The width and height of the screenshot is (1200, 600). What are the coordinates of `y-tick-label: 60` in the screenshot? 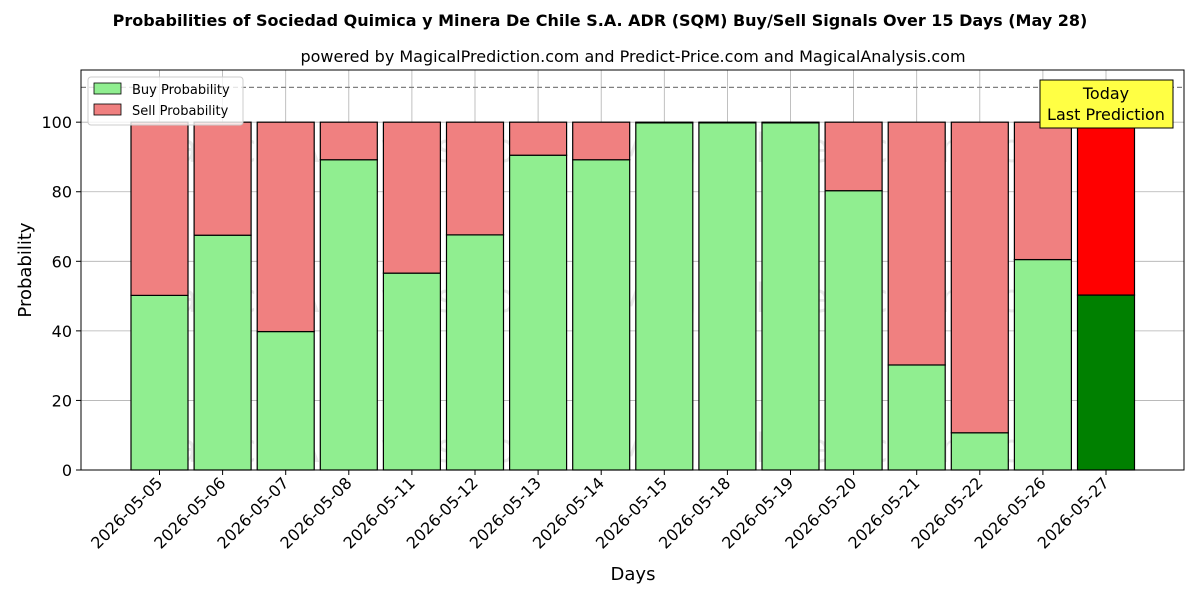 It's located at (62, 261).